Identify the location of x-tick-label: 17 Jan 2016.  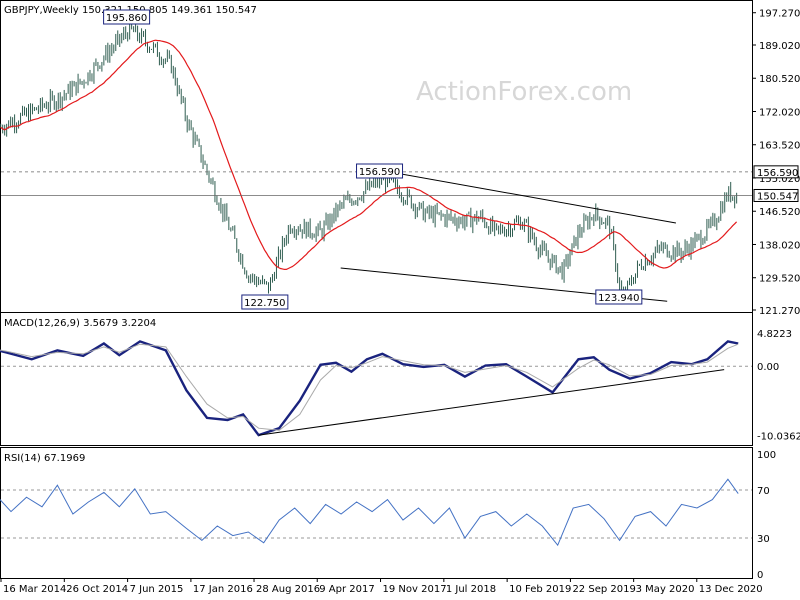
(223, 589).